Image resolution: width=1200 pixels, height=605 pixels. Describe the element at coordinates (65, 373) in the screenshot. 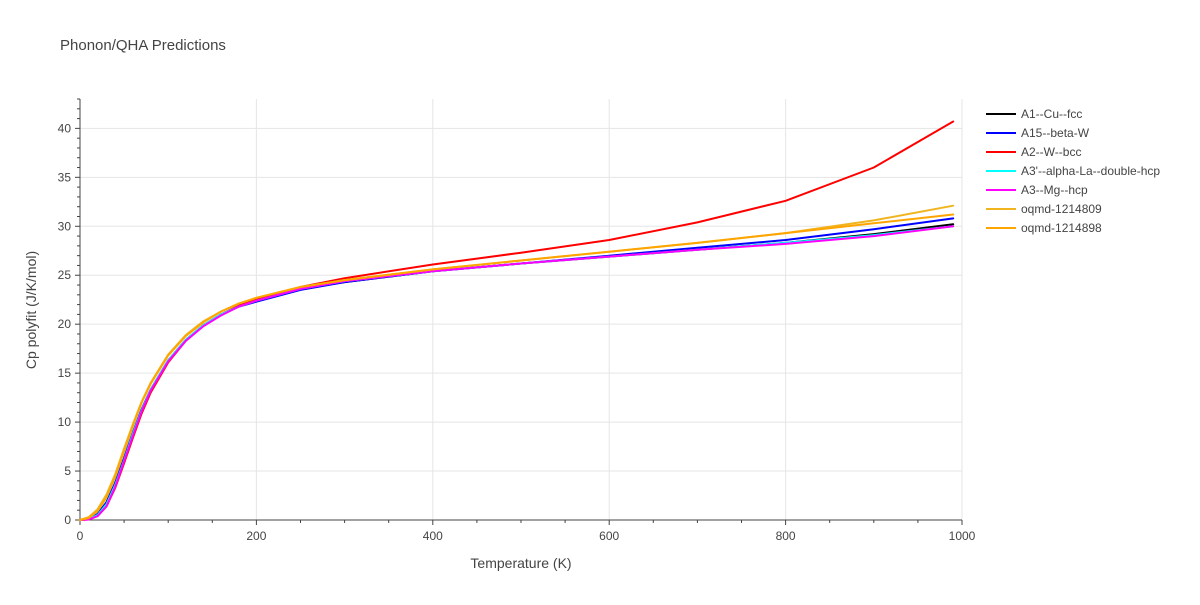

I see `y-tick-label: 15` at that location.